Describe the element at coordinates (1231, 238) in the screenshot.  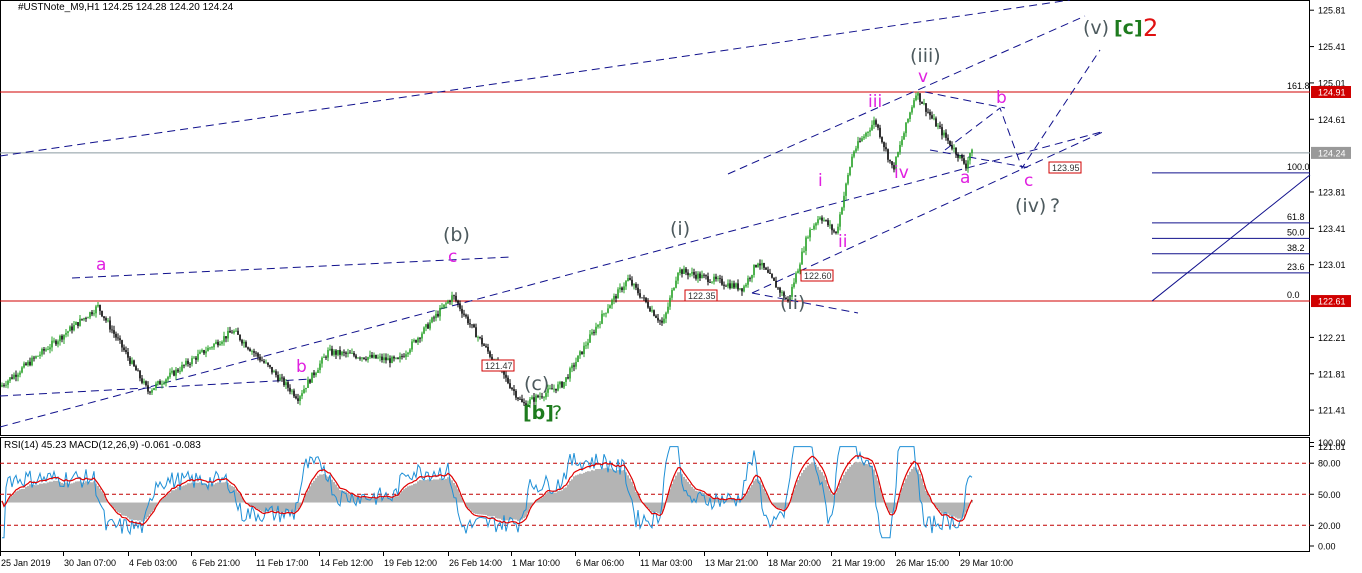
I see `fib-diagonal-line` at that location.